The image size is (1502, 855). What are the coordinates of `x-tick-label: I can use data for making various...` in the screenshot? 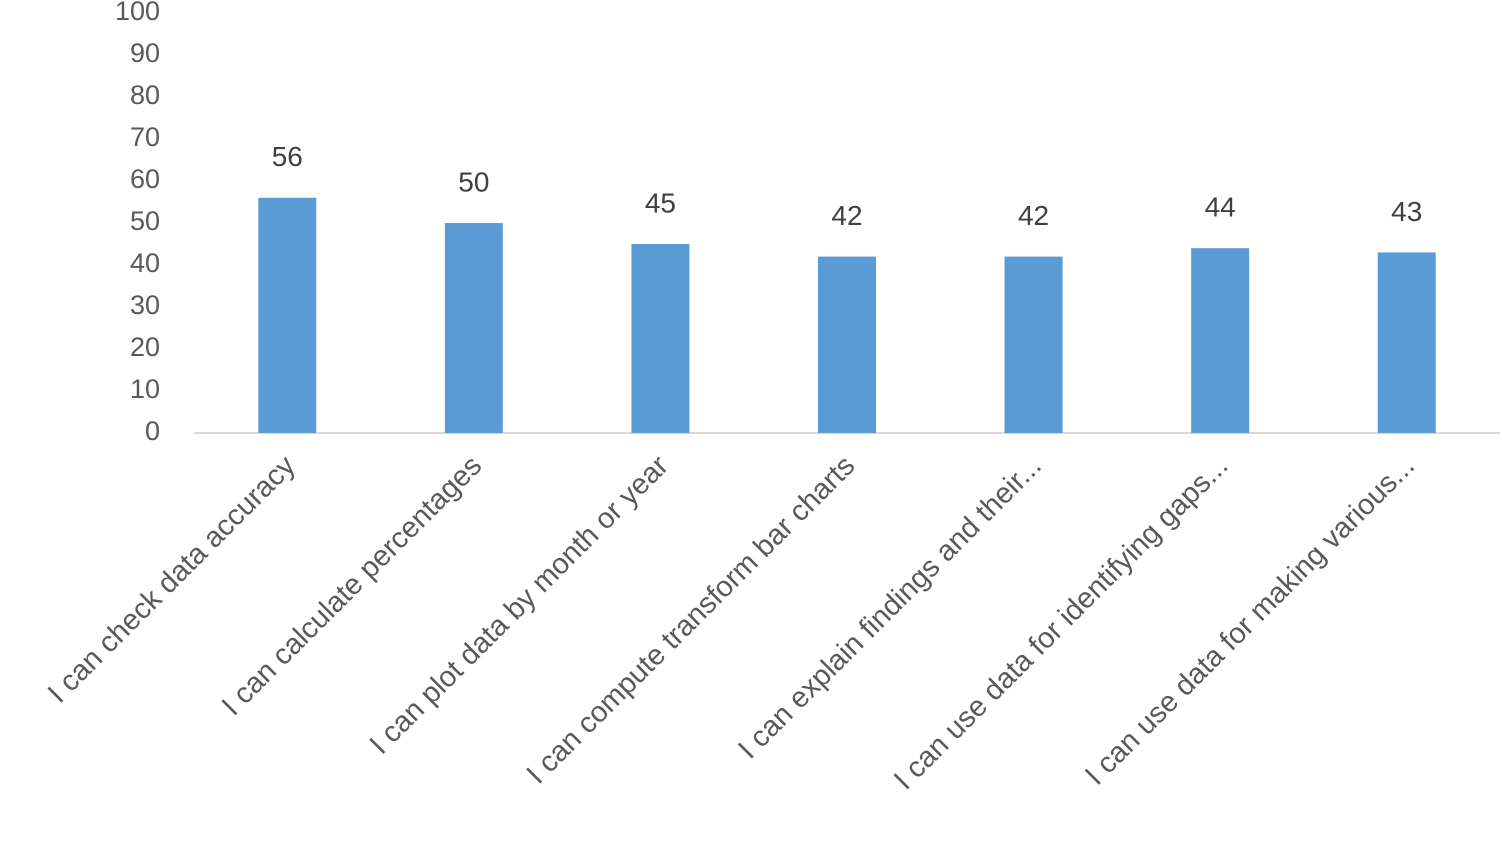 It's located at (1250, 621).